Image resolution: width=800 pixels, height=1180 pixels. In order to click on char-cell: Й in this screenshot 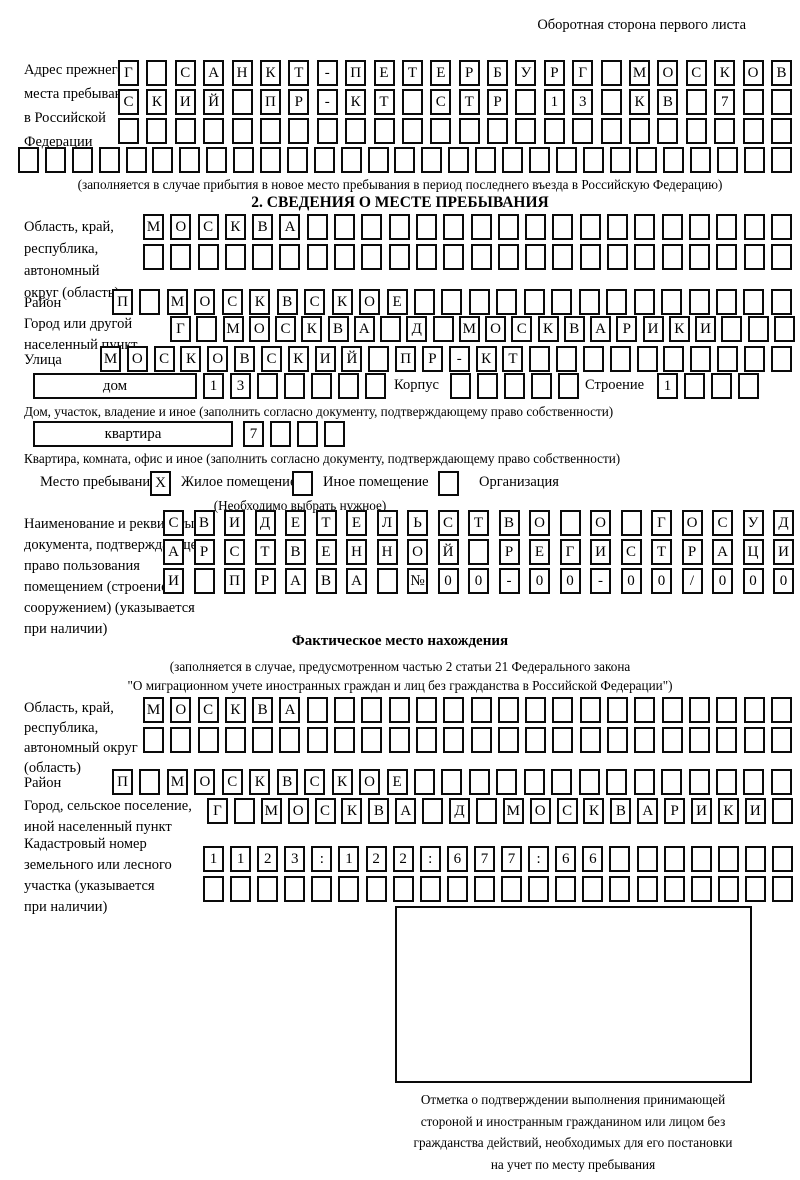, I will do `click(448, 552)`.